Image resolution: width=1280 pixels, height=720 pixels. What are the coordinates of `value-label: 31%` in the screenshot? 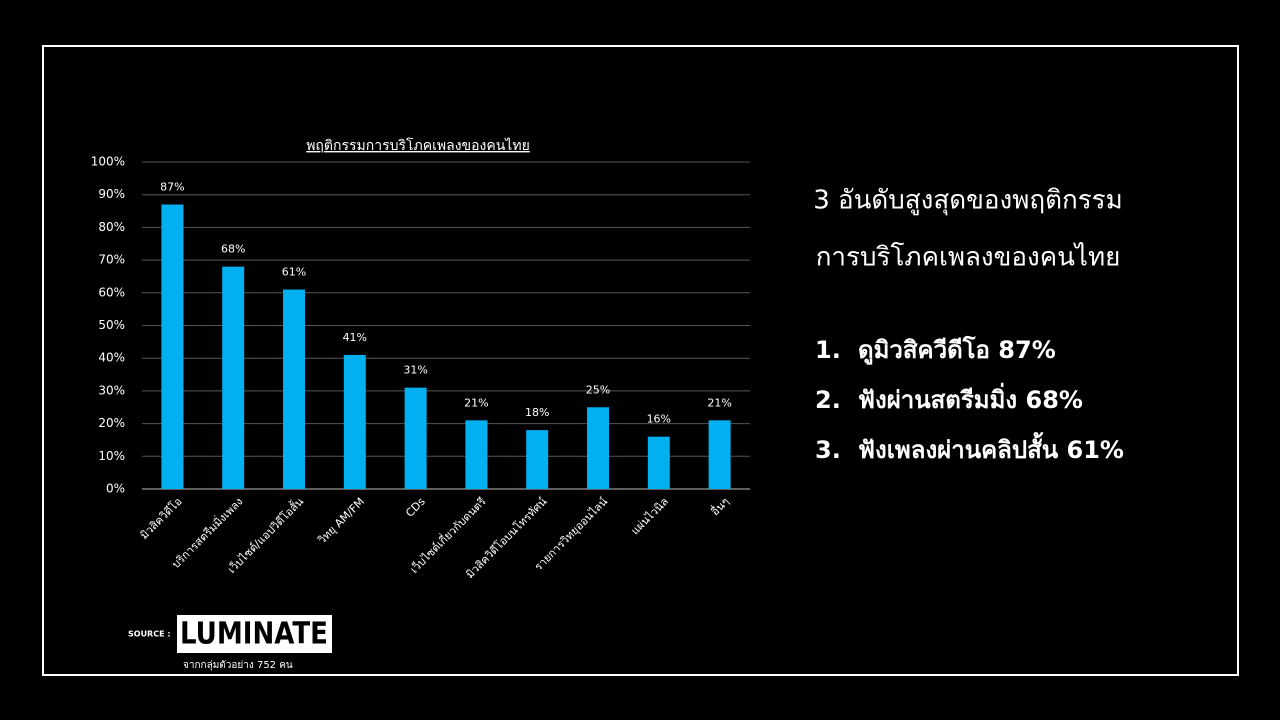 It's located at (415, 370).